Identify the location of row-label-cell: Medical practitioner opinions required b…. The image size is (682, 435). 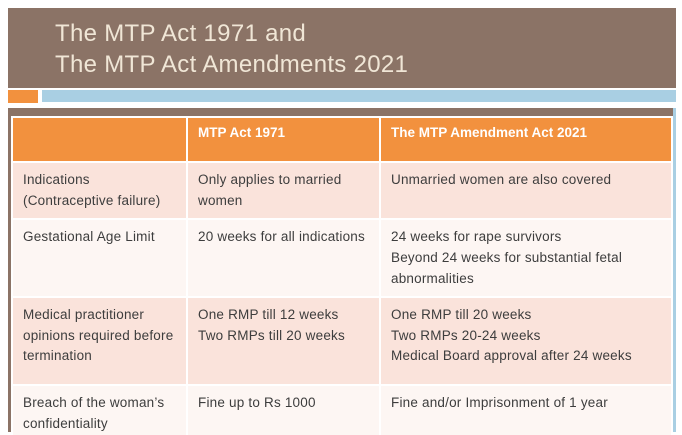
(99, 340).